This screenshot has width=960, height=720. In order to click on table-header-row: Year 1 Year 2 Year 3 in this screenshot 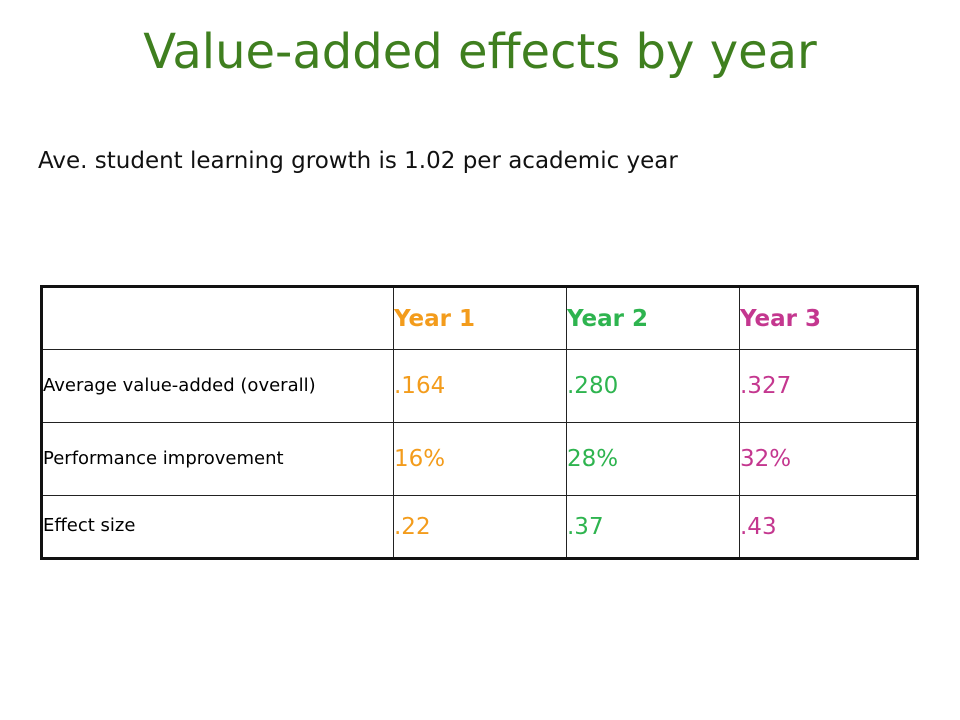, I will do `click(479, 318)`.